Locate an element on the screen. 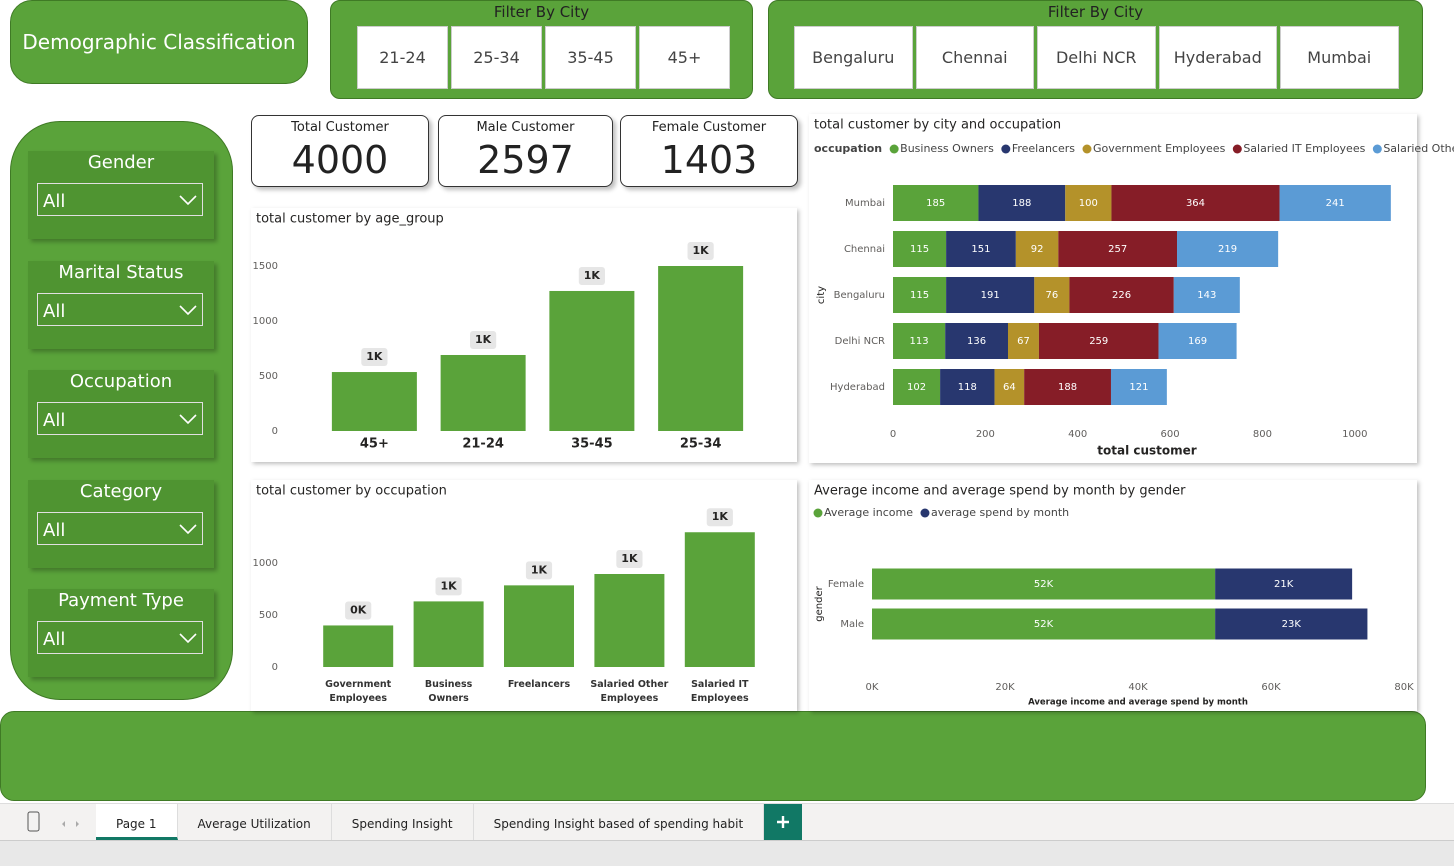 Image resolution: width=1454 pixels, height=866 pixels. filter-button: 21-24 is located at coordinates (402, 57).